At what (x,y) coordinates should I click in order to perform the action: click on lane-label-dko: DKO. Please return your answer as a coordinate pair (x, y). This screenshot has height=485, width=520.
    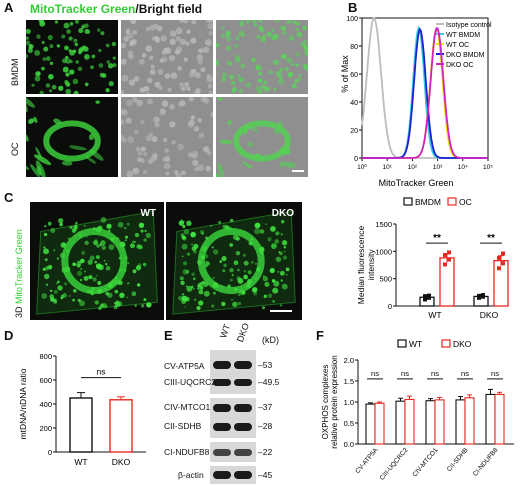
    Looking at the image, I should click on (243, 332).